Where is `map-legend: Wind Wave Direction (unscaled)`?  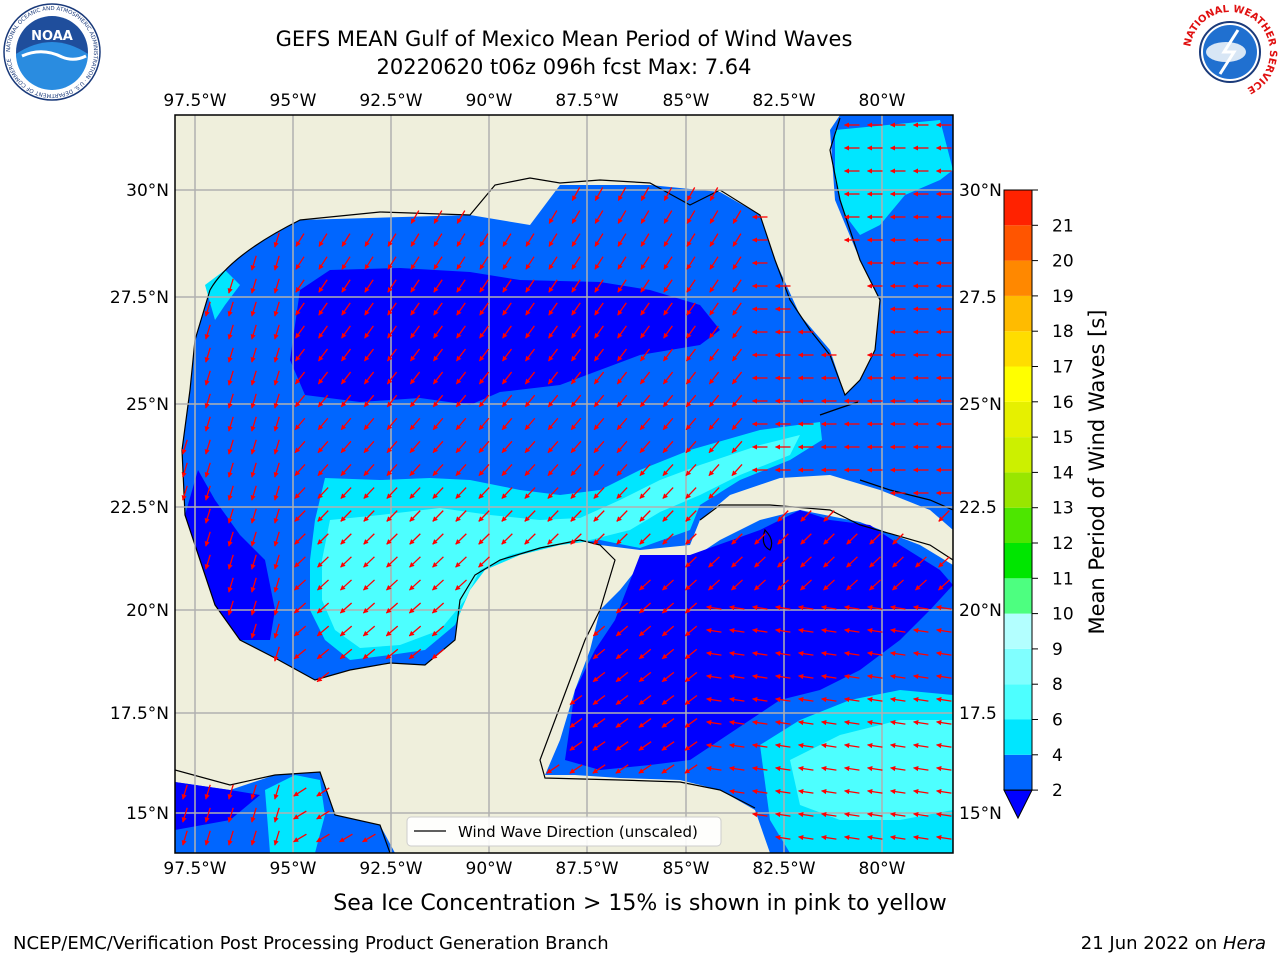 map-legend: Wind Wave Direction (unscaled) is located at coordinates (564, 831).